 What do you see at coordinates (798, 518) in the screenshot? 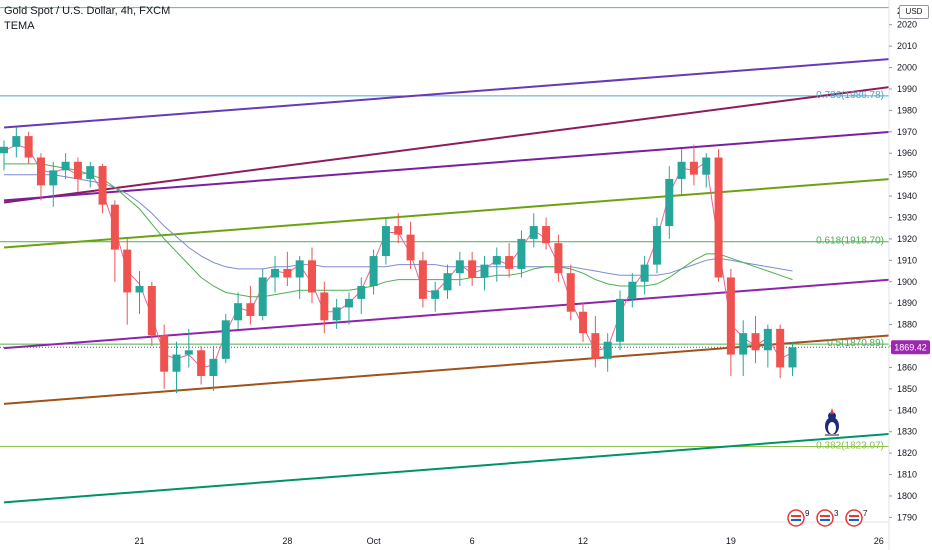
I see `event-1-flag: 9` at bounding box center [798, 518].